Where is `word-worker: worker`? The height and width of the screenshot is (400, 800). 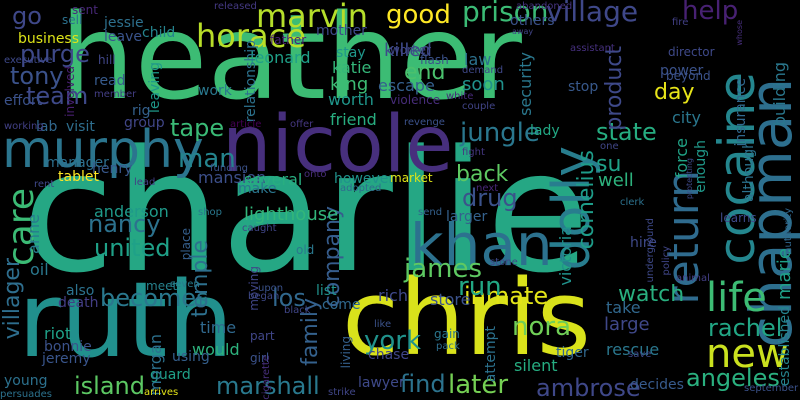
word-worker: worker is located at coordinates (410, 50).